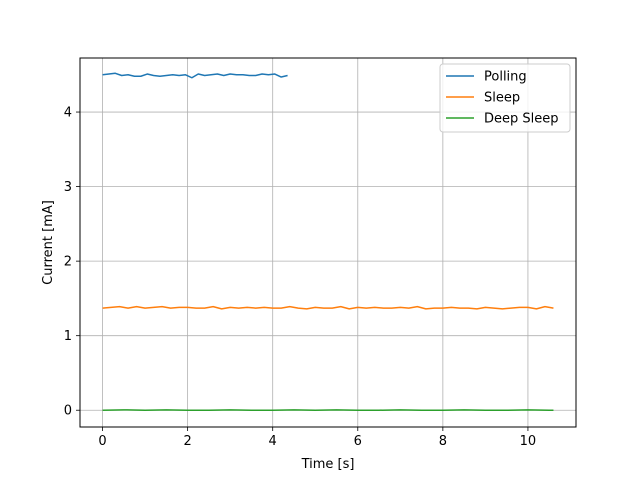 The width and height of the screenshot is (640, 480). Describe the element at coordinates (68, 336) in the screenshot. I see `y-tick-label: 1` at that location.